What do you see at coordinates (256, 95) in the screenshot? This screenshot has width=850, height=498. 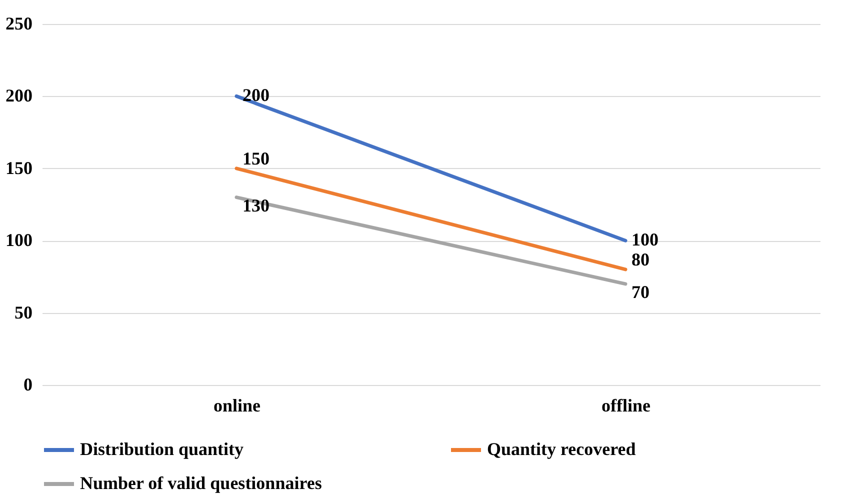 I see `data-label: 200` at bounding box center [256, 95].